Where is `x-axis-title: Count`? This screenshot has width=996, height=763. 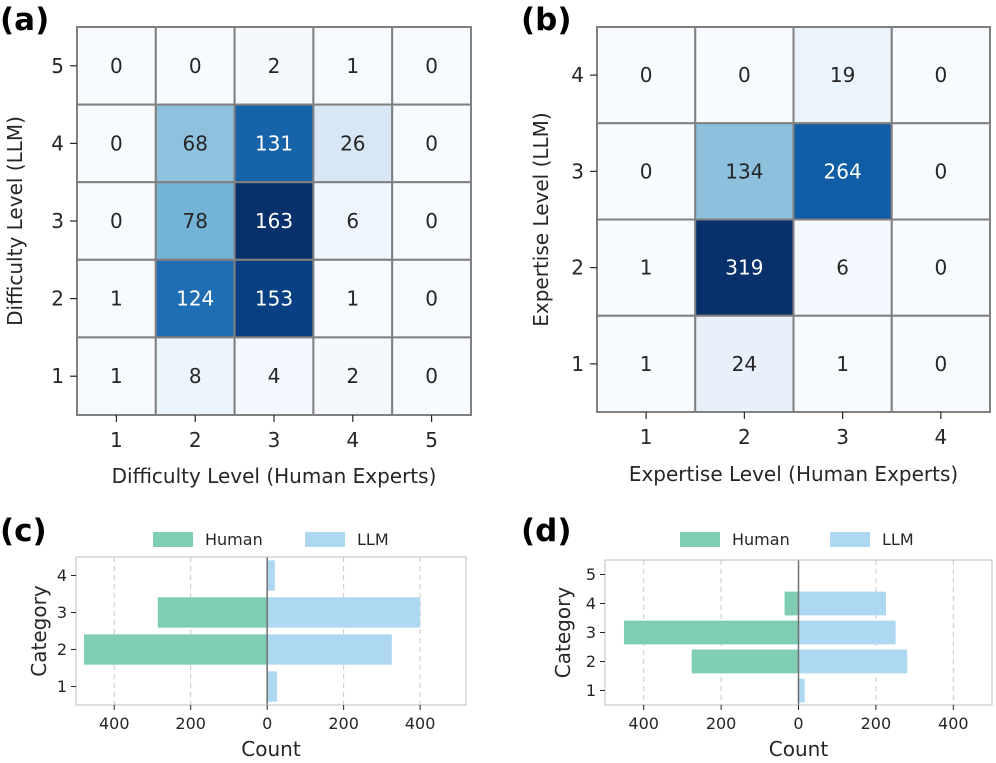 x-axis-title: Count is located at coordinates (799, 749).